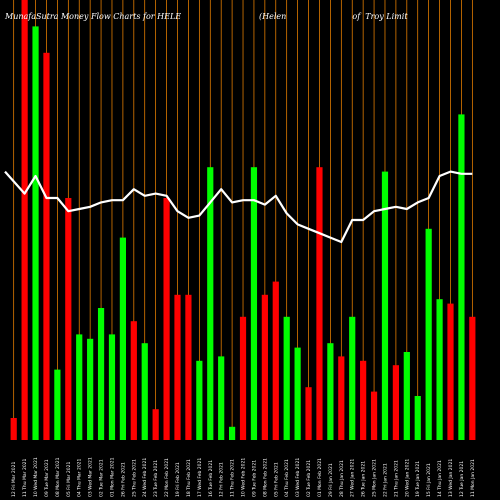 This screenshot has width=500, height=500. I want to click on x-tick-label: 27 Wed Jan 2021, so click(353, 478).